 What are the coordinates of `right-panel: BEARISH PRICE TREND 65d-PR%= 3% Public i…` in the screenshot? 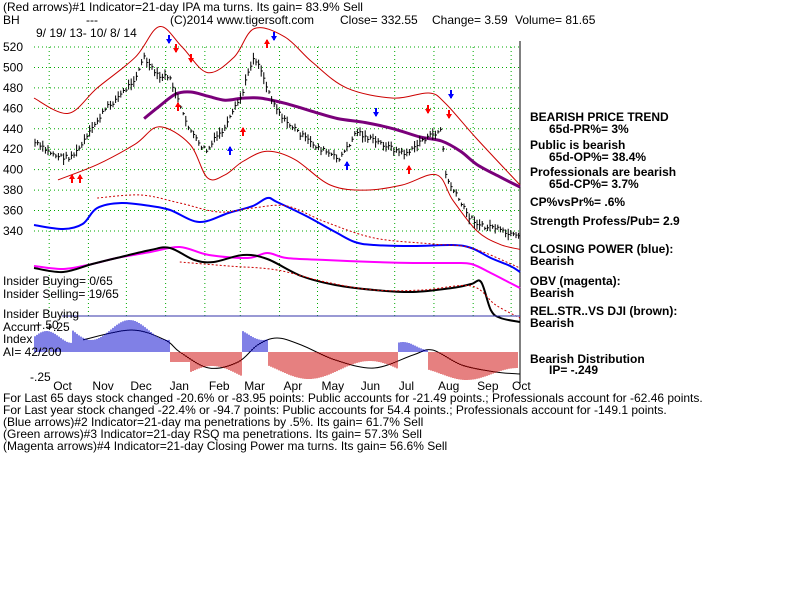 It's located at (605, 243).